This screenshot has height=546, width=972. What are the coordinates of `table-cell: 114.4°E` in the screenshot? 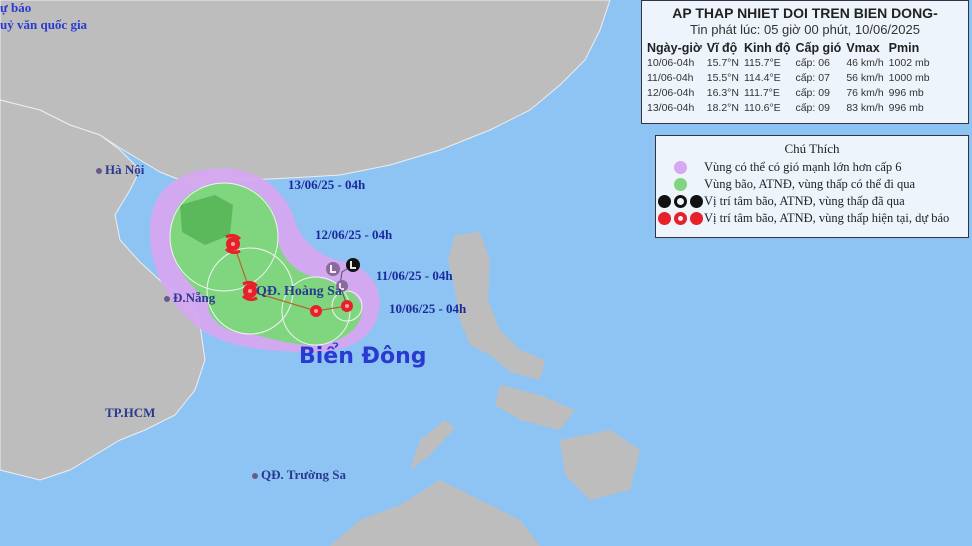 It's located at (762, 78).